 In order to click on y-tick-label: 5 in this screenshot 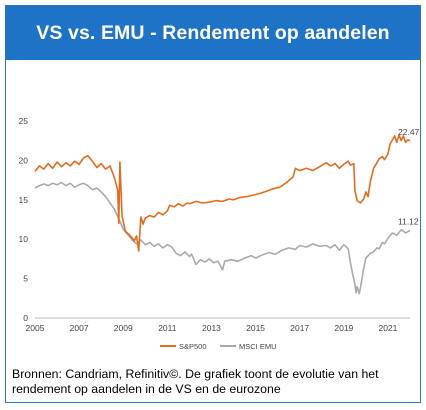, I will do `click(25, 279)`.